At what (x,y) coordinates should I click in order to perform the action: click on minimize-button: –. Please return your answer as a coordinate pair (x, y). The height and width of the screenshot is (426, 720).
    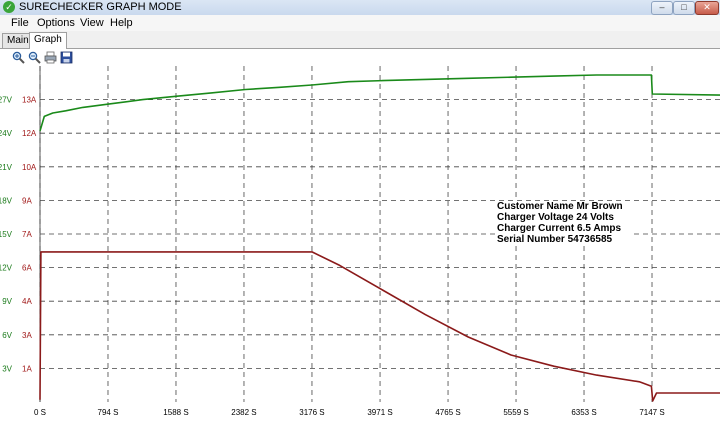
    Looking at the image, I should click on (662, 8).